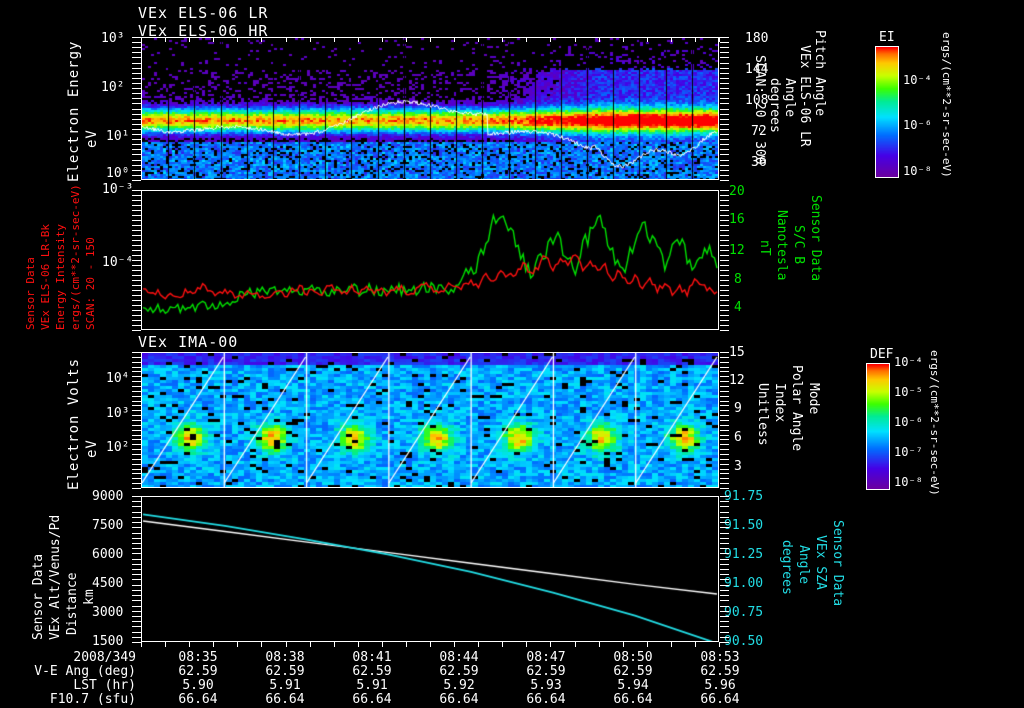 This screenshot has height=708, width=1024. What do you see at coordinates (798, 245) in the screenshot?
I see `panel2-right-label-1: S/C B` at bounding box center [798, 245].